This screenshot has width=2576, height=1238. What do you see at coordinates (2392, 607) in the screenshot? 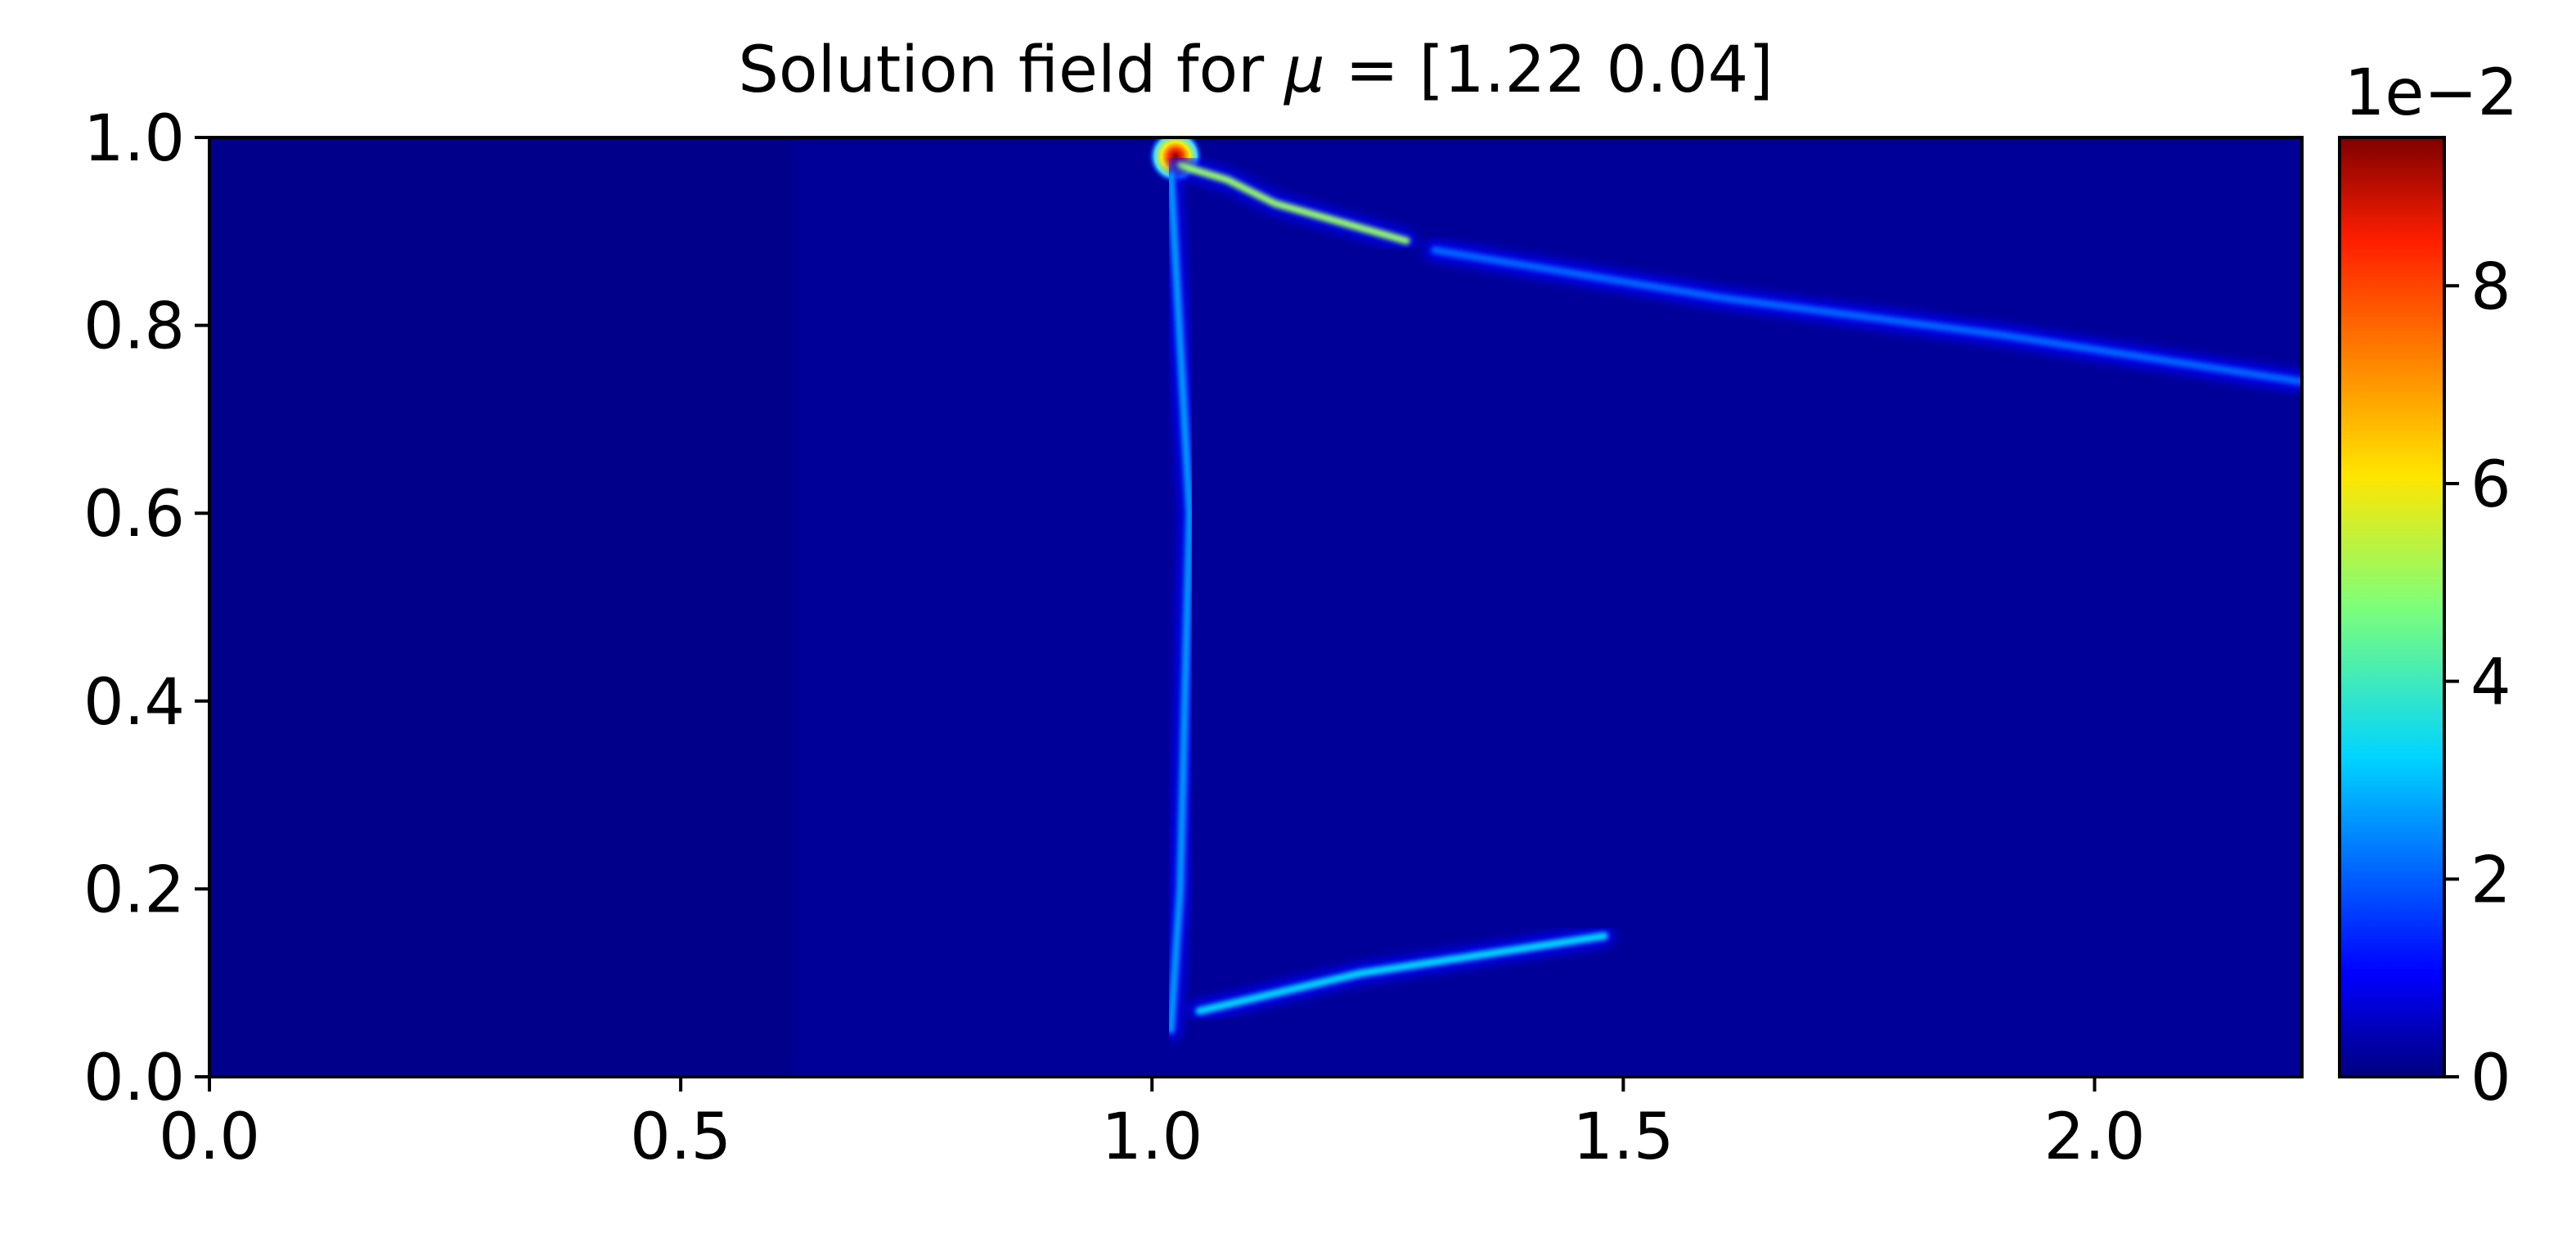
I see `colorbar-gradient` at bounding box center [2392, 607].